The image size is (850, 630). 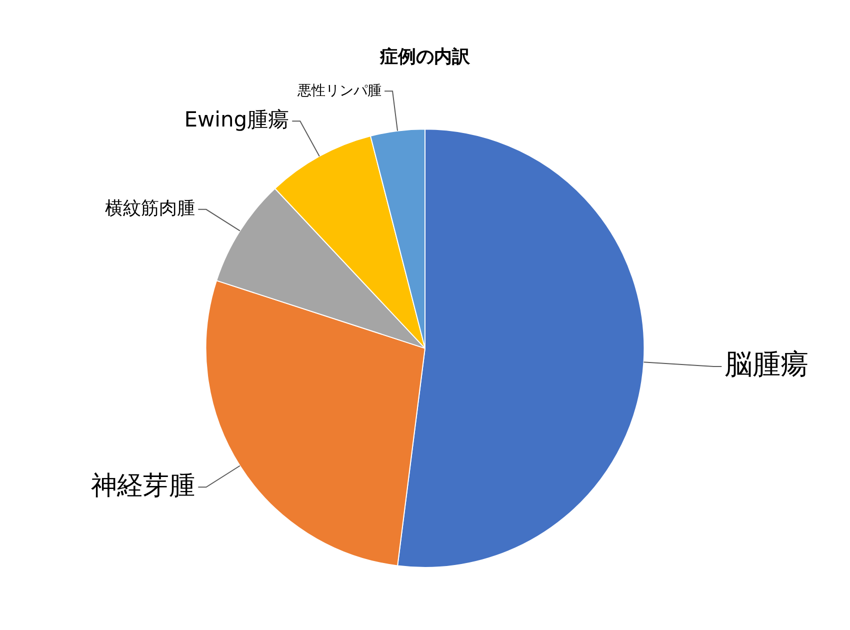 I want to click on slice-label: 脳腫瘍, so click(x=766, y=364).